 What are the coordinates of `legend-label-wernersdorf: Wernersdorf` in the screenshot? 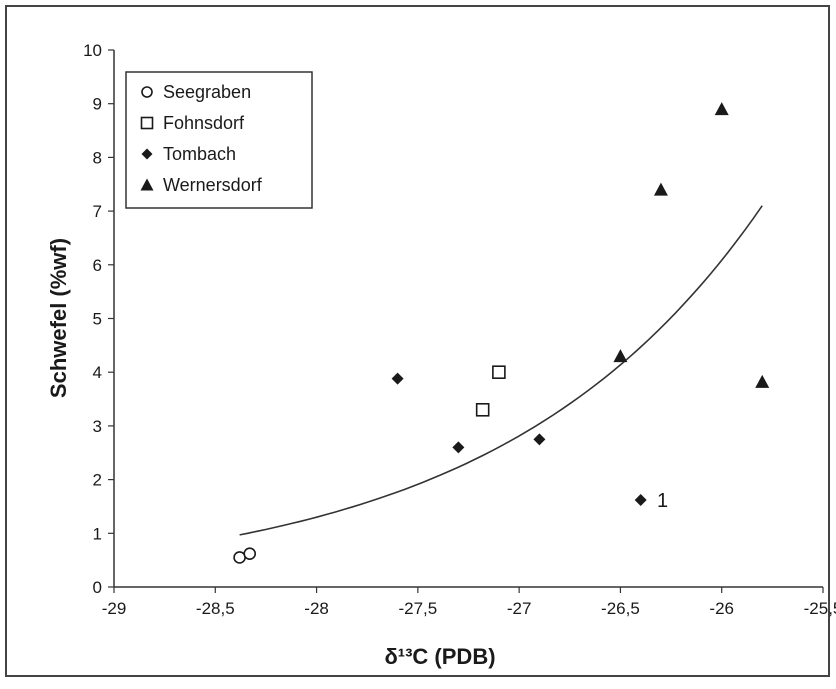 It's located at (213, 185).